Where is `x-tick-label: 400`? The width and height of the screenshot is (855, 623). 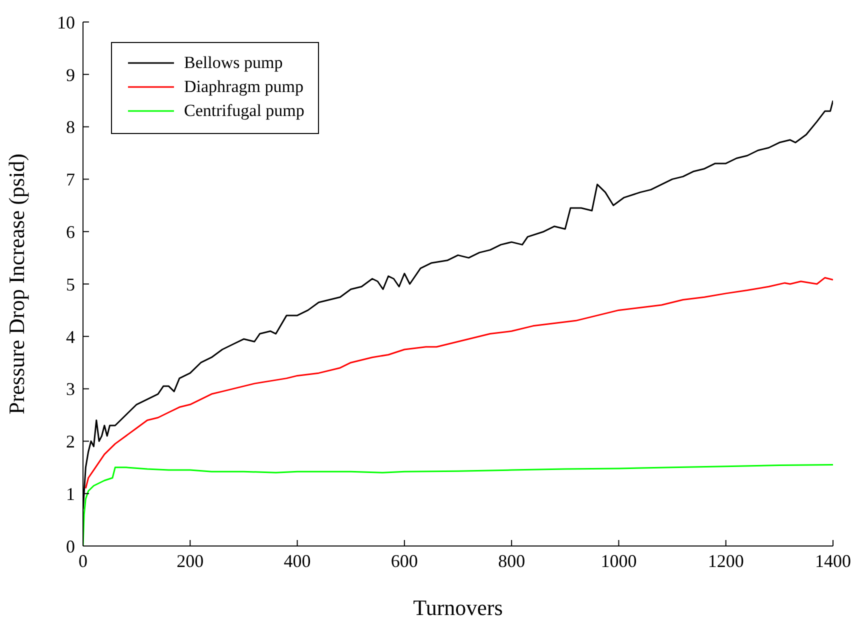 x-tick-label: 400 is located at coordinates (297, 560).